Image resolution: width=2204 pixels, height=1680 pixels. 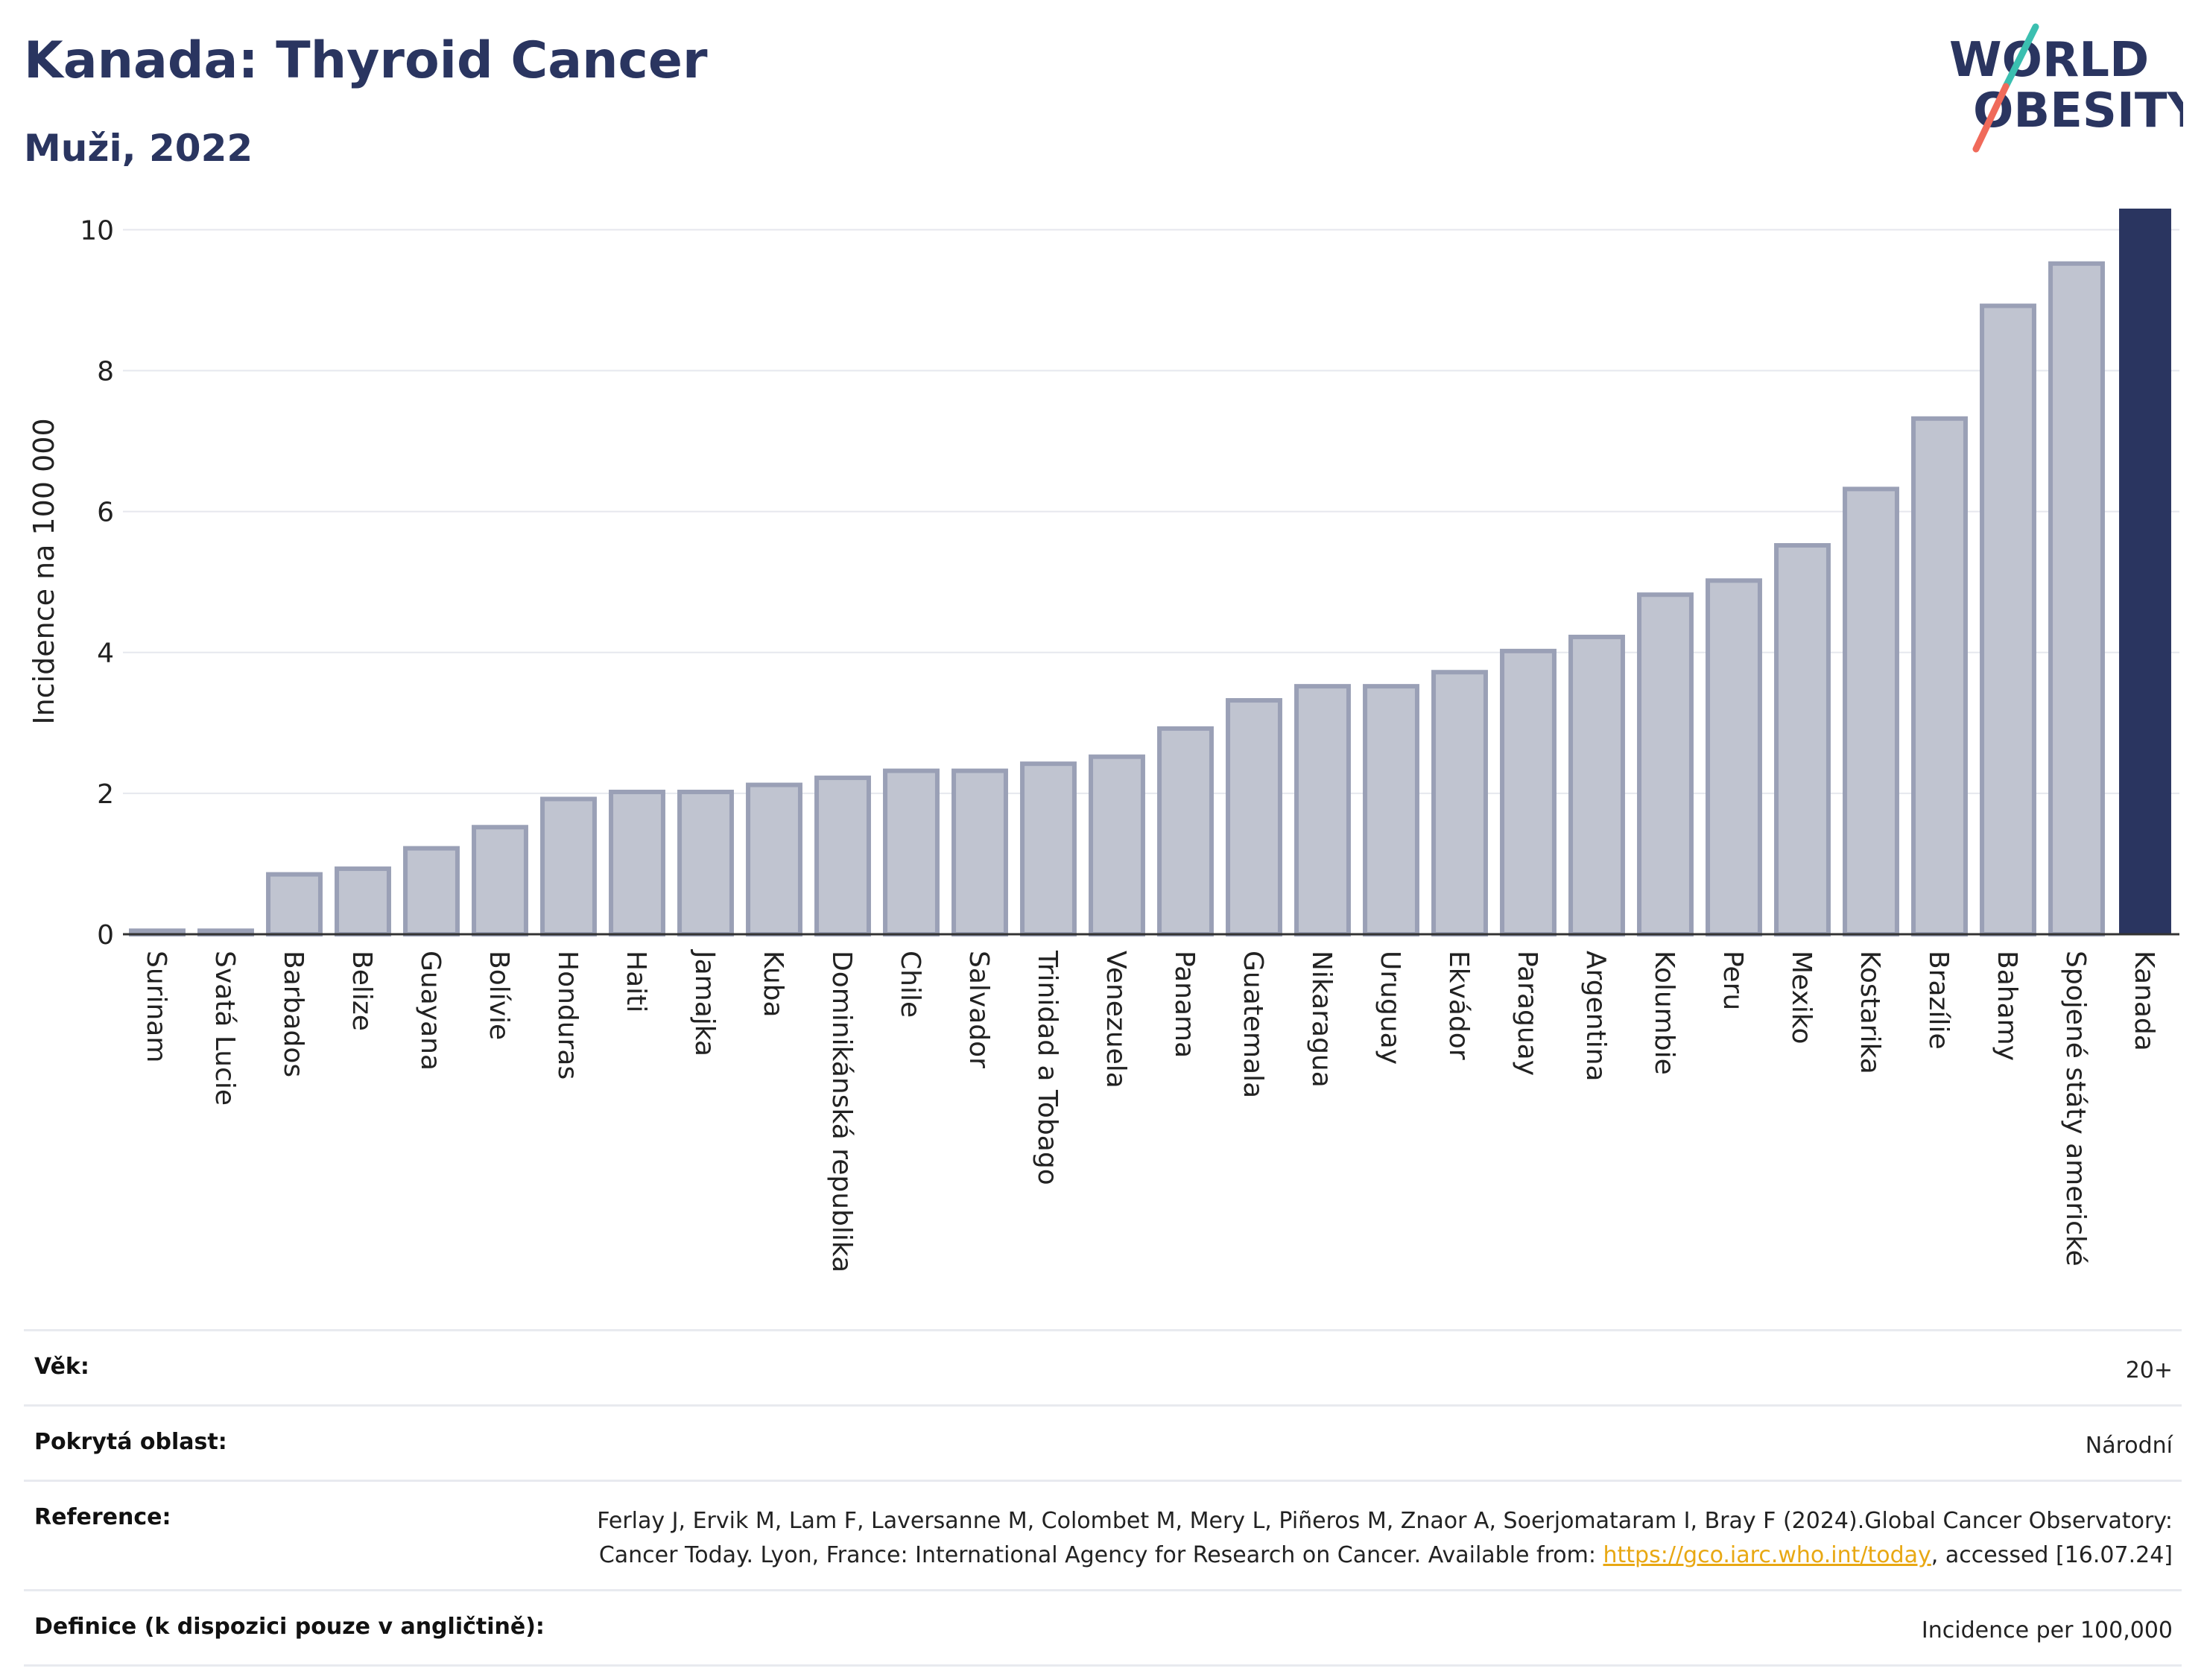 What do you see at coordinates (704, 1002) in the screenshot?
I see `x-tick-label: Jamajka` at bounding box center [704, 1002].